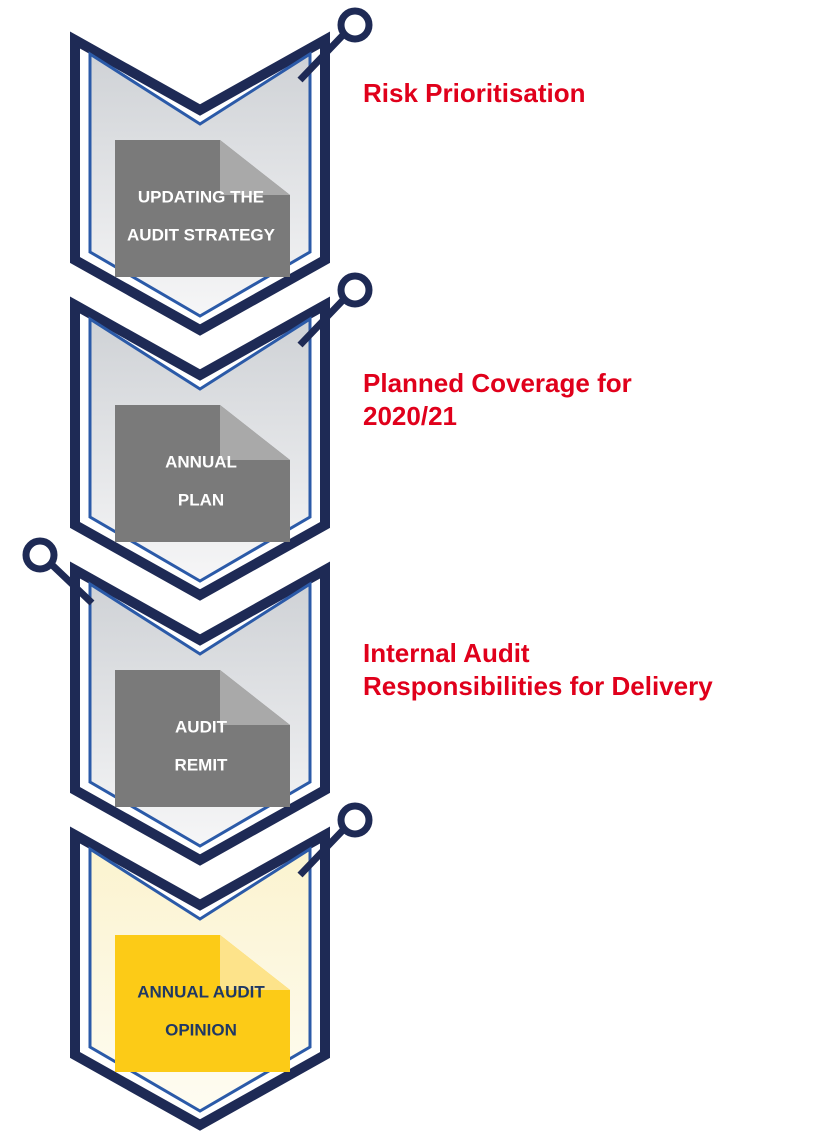 This screenshot has width=834, height=1143. Describe the element at coordinates (201, 234) in the screenshot. I see `box-label: AUDIT STRATEGY` at that location.